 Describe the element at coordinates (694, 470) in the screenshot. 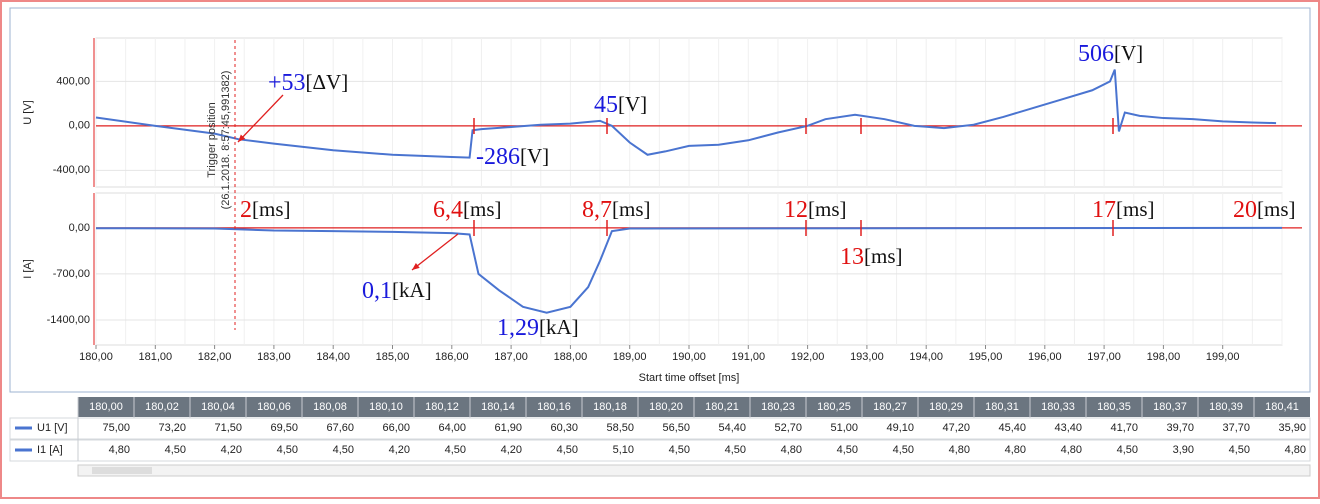

I see `scrollbar` at that location.